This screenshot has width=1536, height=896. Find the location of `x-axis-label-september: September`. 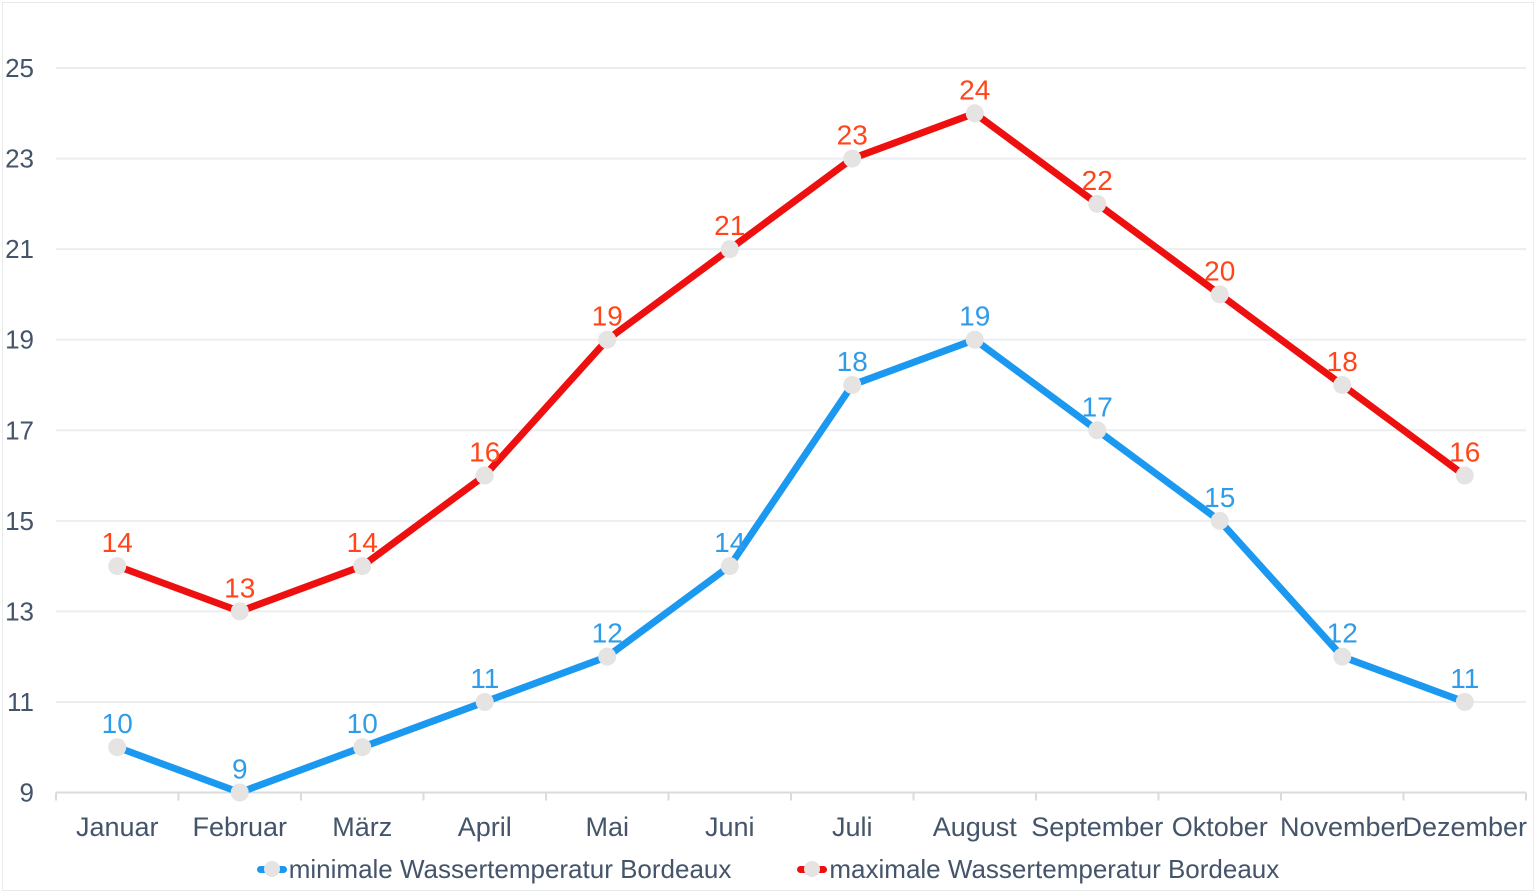

x-axis-label-september: September is located at coordinates (1097, 827).